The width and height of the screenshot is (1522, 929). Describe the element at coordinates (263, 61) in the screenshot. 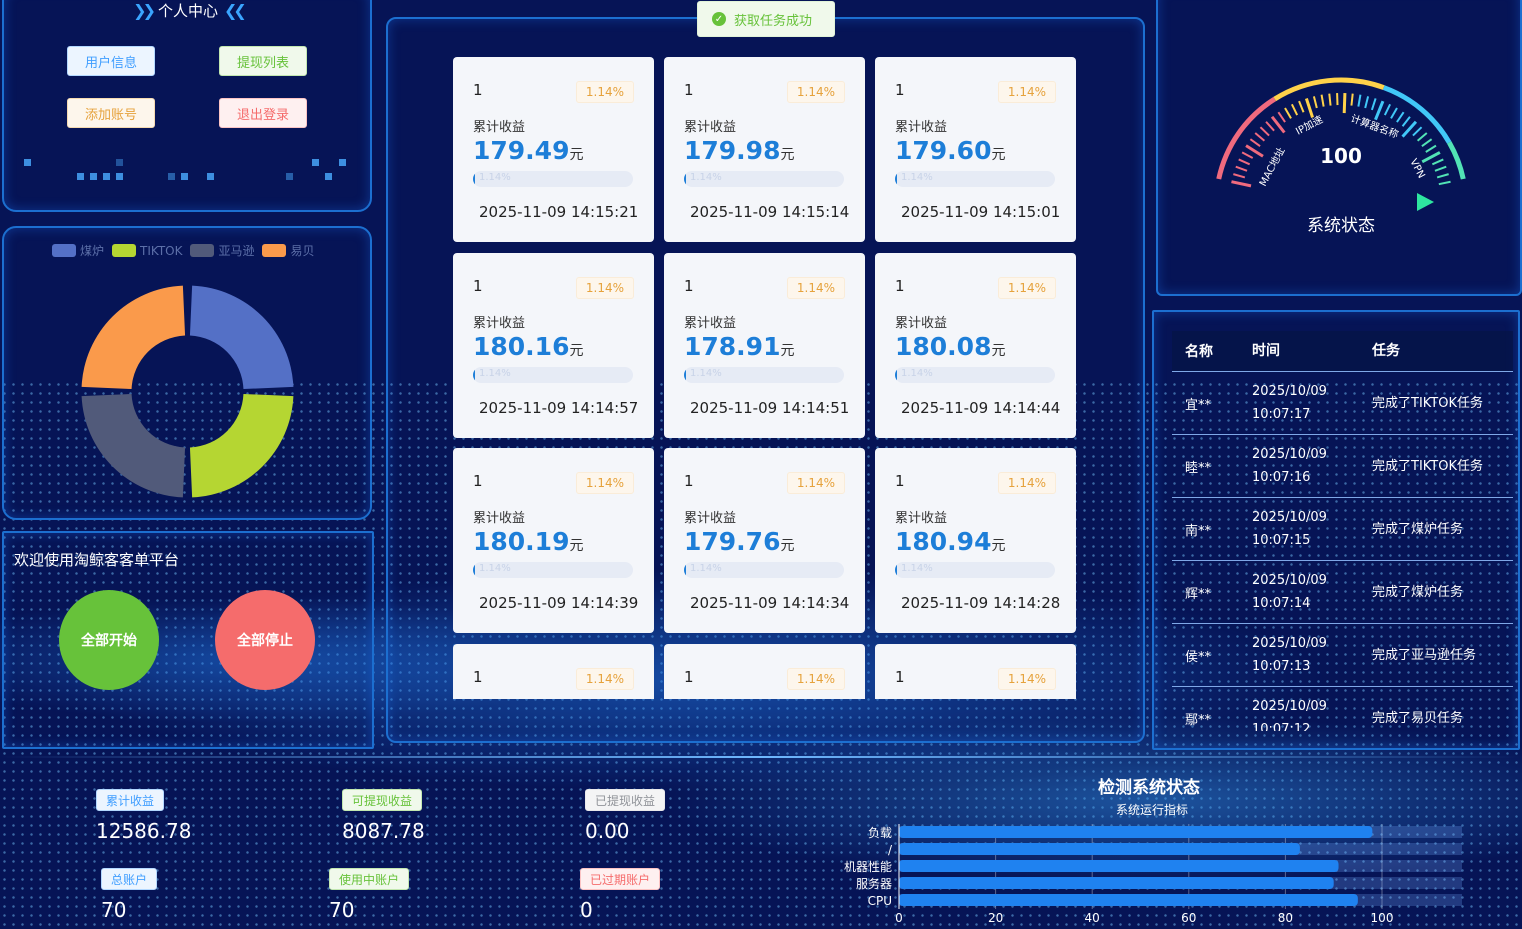

I see `withdraw-list-button: 提现列表` at that location.